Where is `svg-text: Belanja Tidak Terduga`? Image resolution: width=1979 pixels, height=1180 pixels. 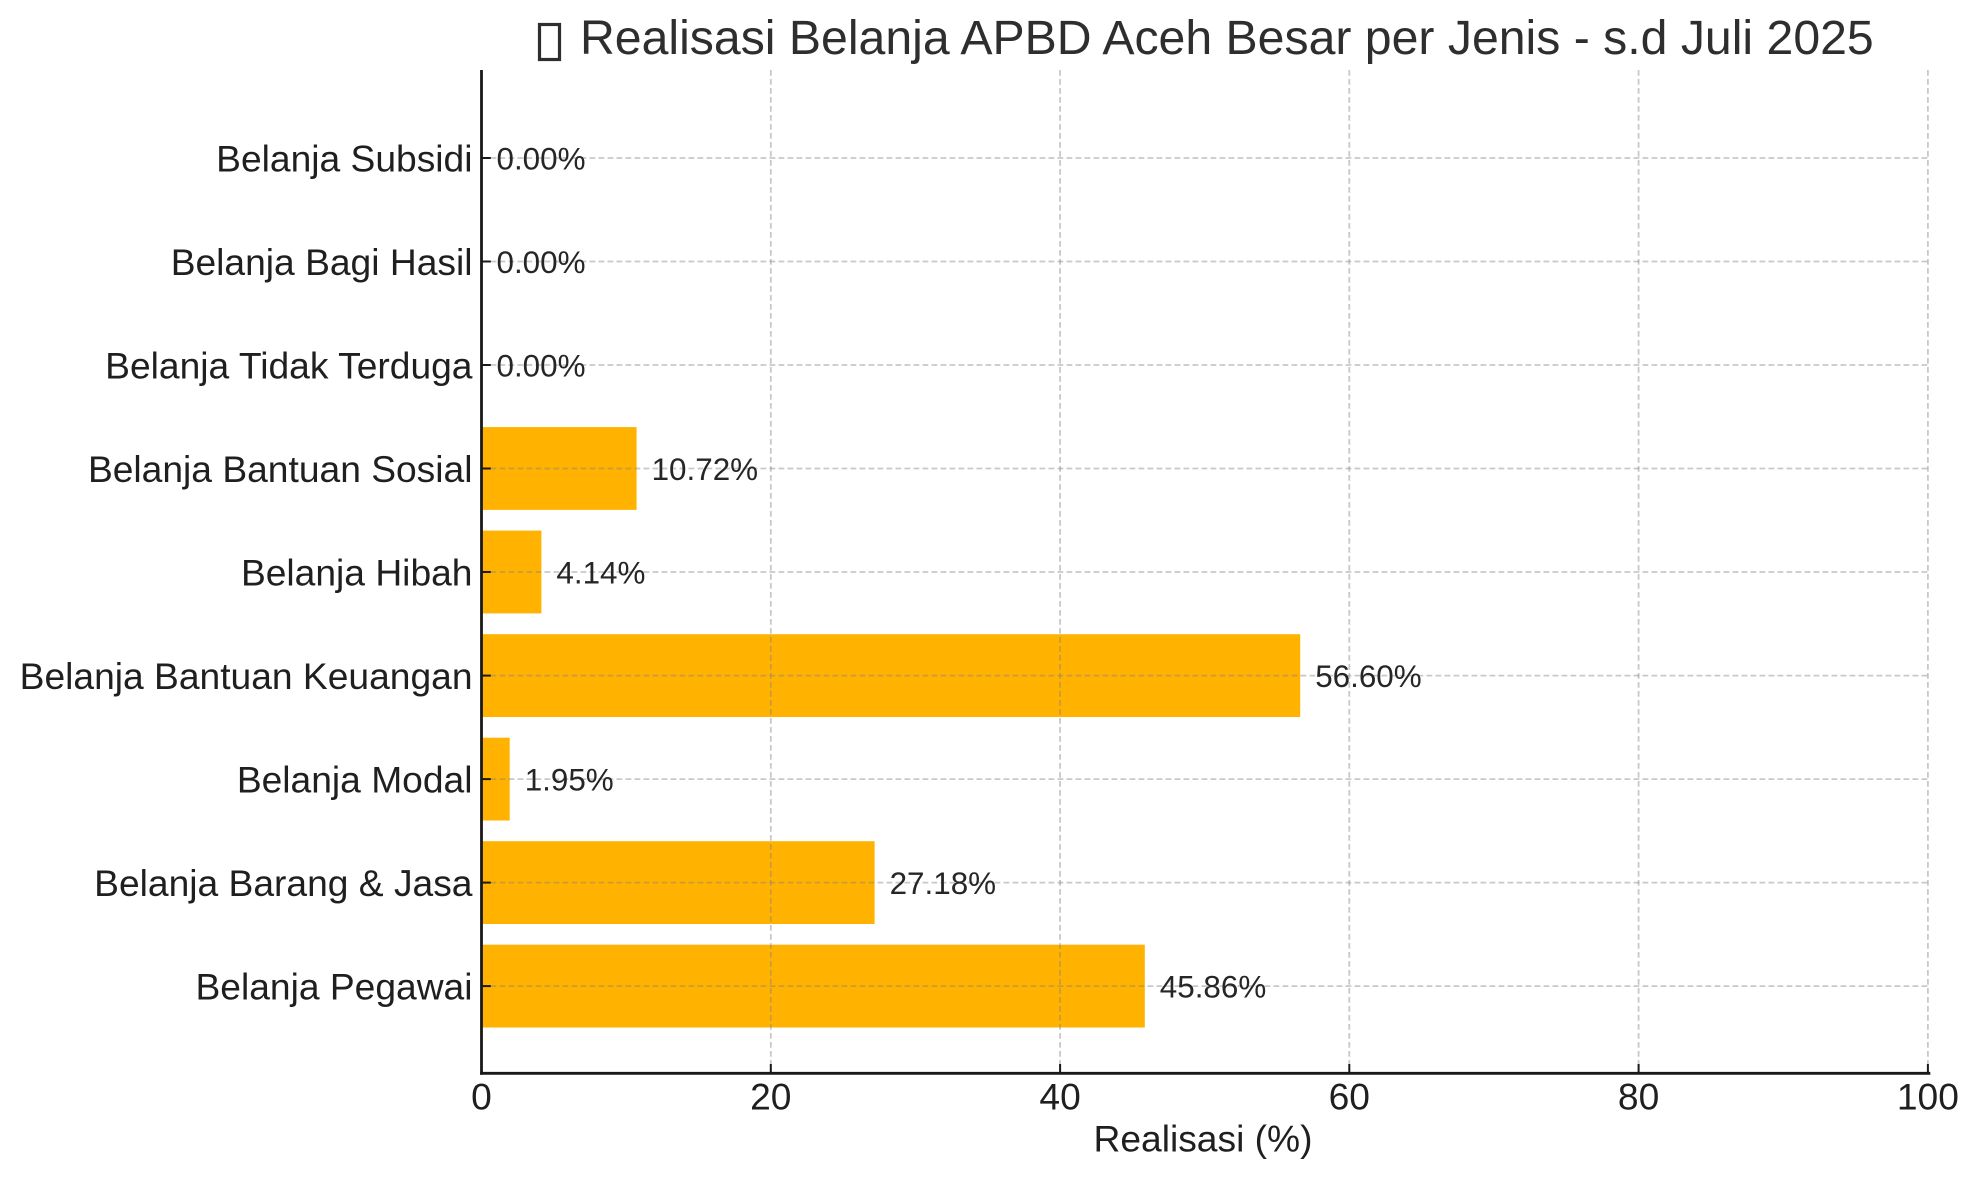
svg-text: Belanja Tidak Terduga is located at coordinates (289, 365).